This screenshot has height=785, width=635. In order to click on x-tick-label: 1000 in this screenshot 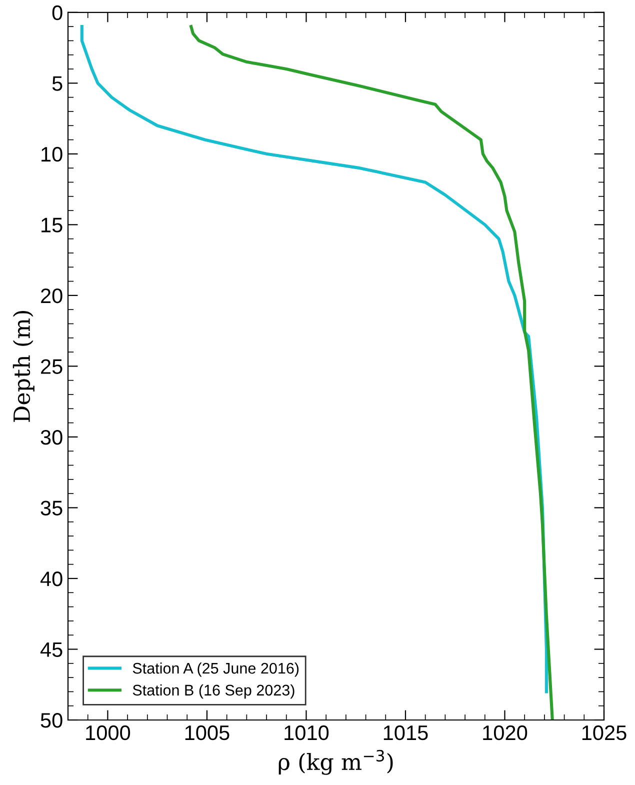, I will do `click(108, 732)`.